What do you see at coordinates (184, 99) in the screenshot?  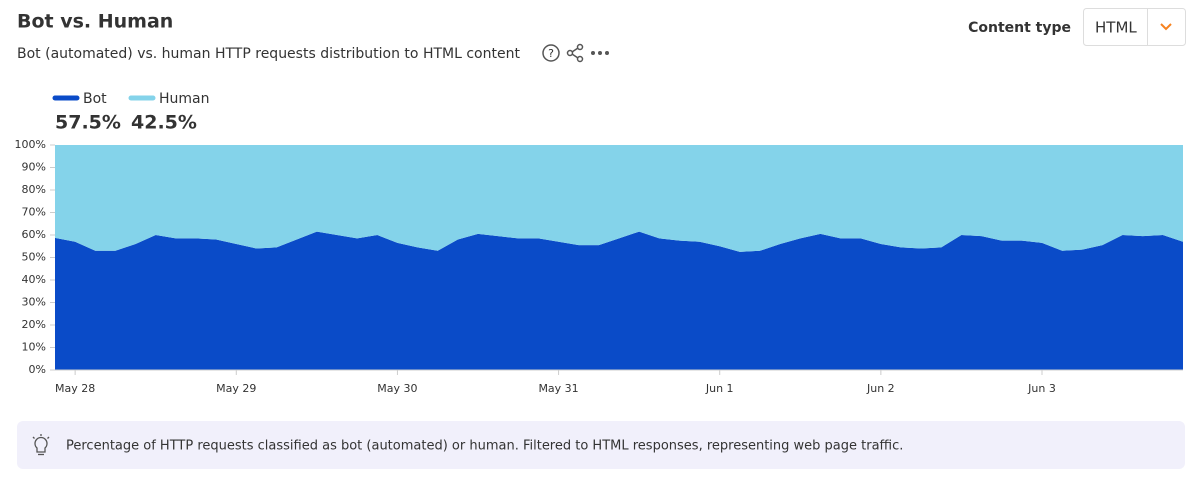 I see `legend-label: Human` at bounding box center [184, 99].